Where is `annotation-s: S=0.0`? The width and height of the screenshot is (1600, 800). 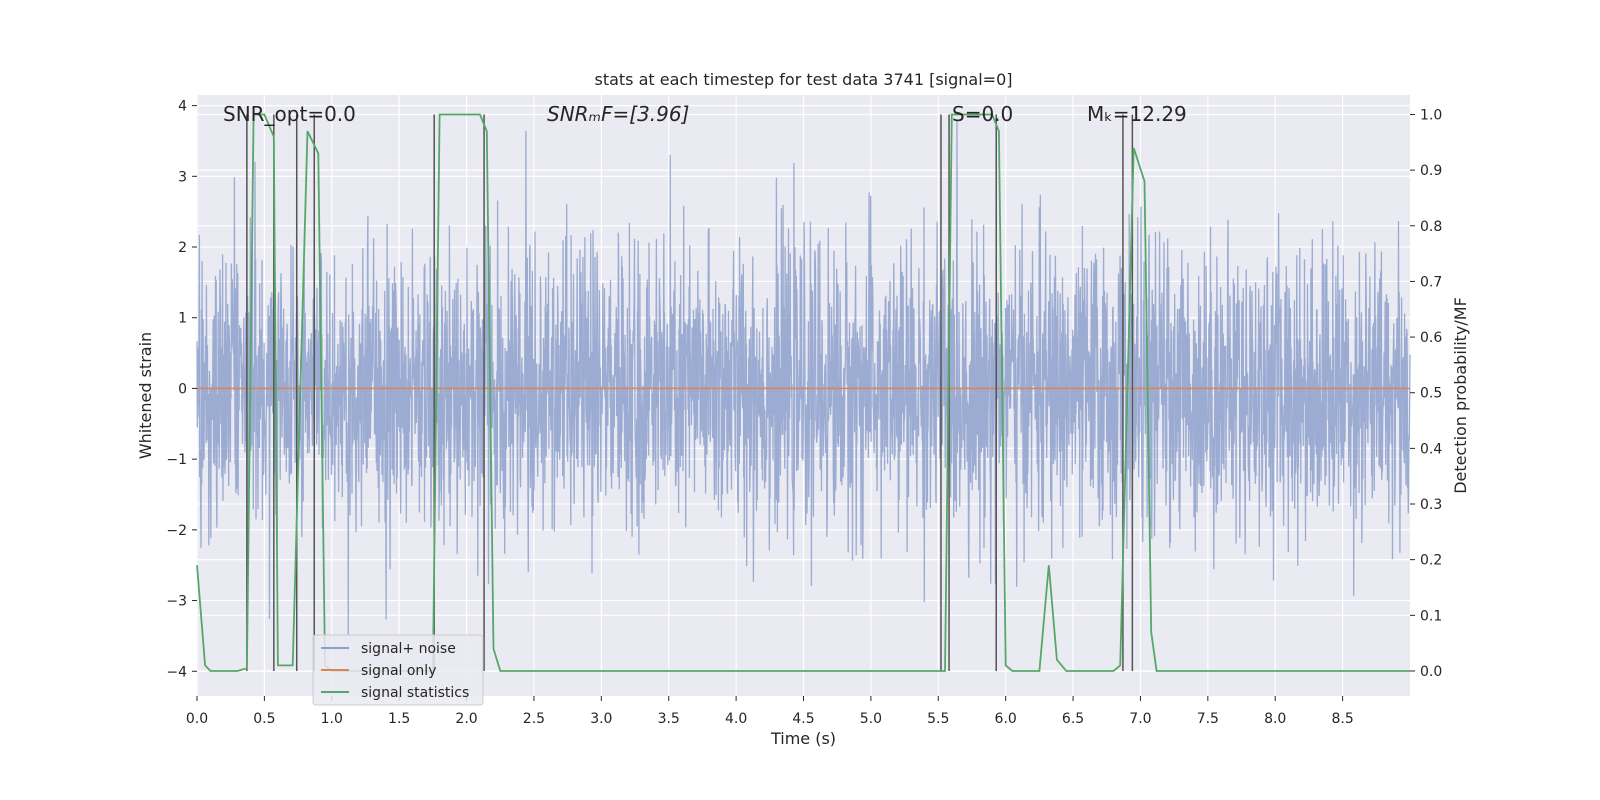 annotation-s: S=0.0 is located at coordinates (982, 114).